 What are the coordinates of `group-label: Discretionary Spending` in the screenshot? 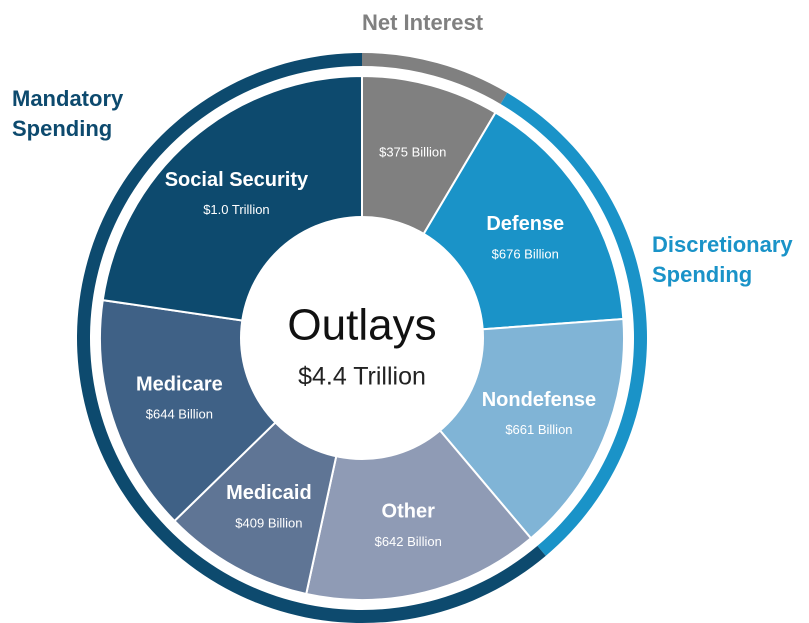 It's located at (722, 259).